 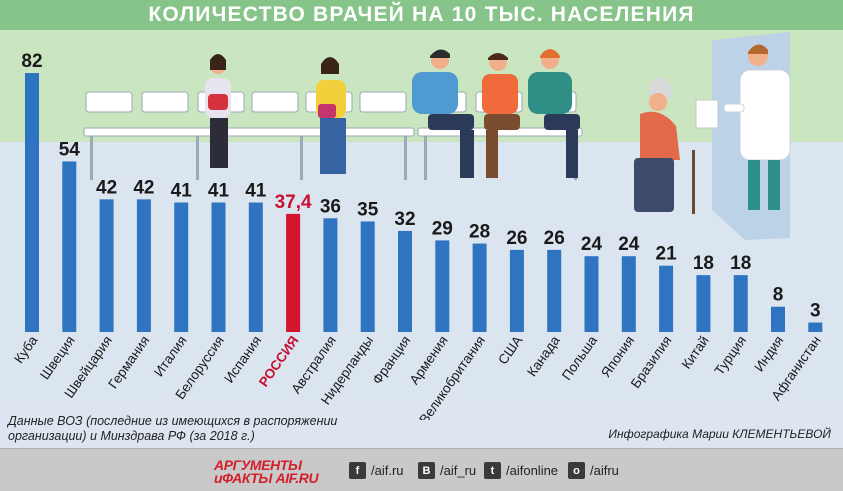 I want to click on logo-line-1: АРГУМЕНТЫ, so click(x=258, y=465).